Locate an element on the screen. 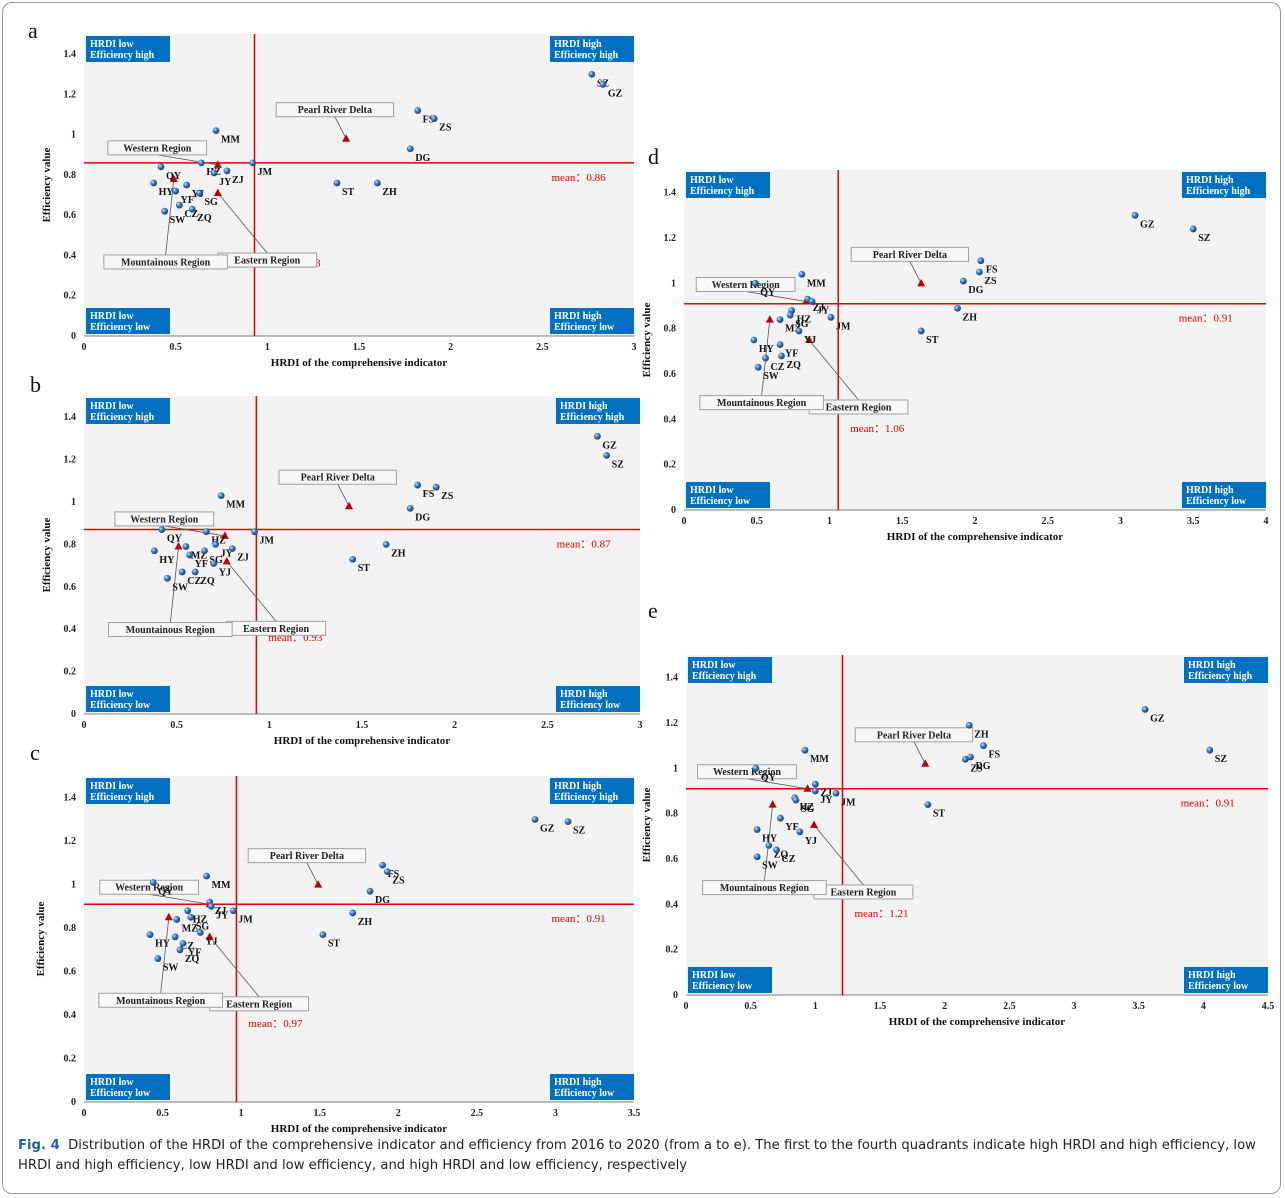  region-callout: Eastern Region is located at coordinates (276, 598).